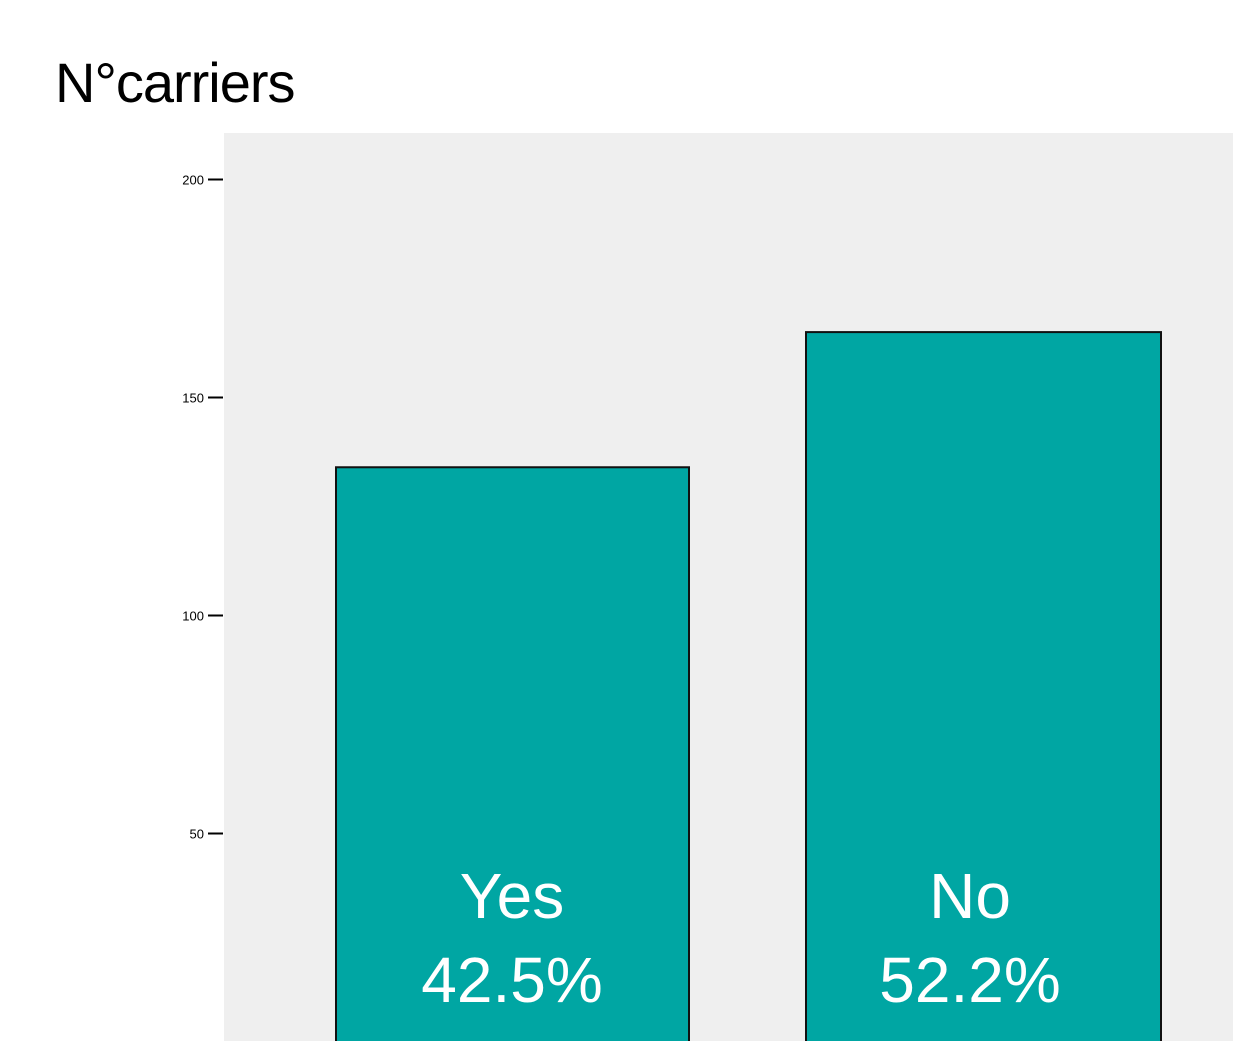  What do you see at coordinates (970, 896) in the screenshot?
I see `bar-category-label: No` at bounding box center [970, 896].